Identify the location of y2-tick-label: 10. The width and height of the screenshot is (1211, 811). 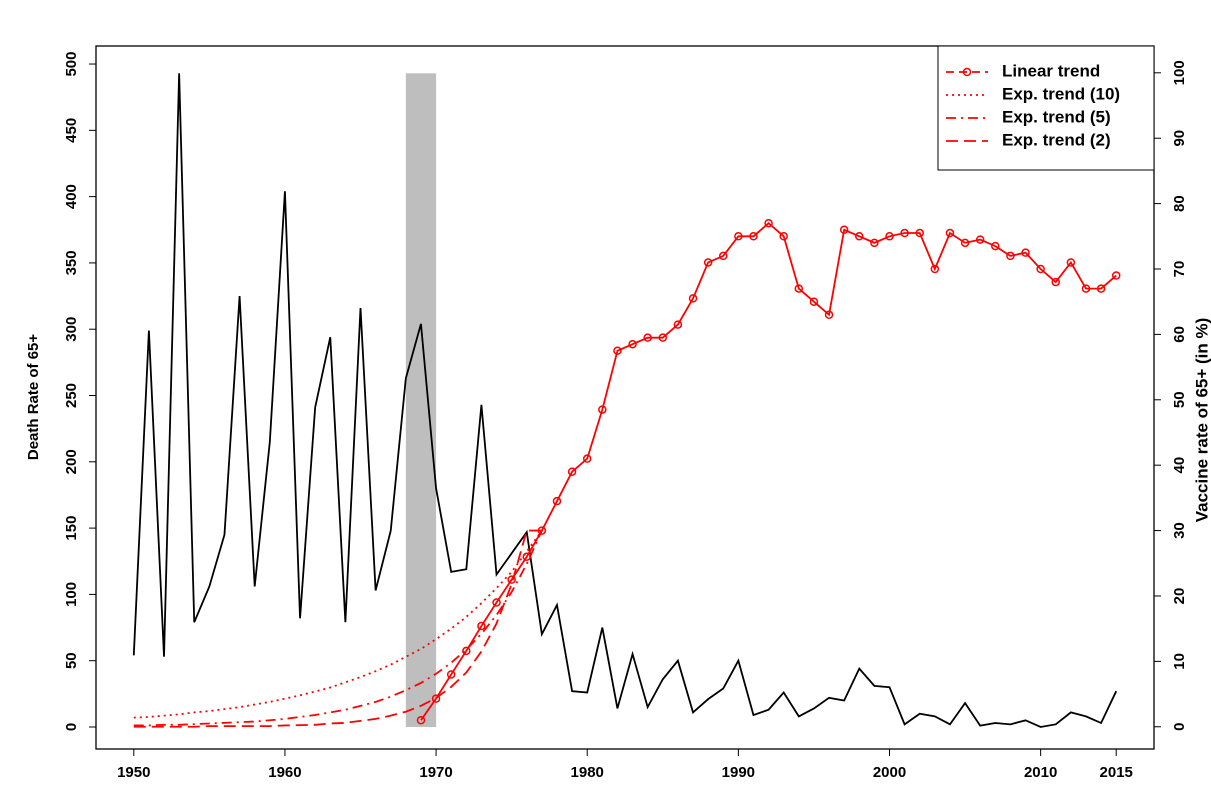
(1179, 661).